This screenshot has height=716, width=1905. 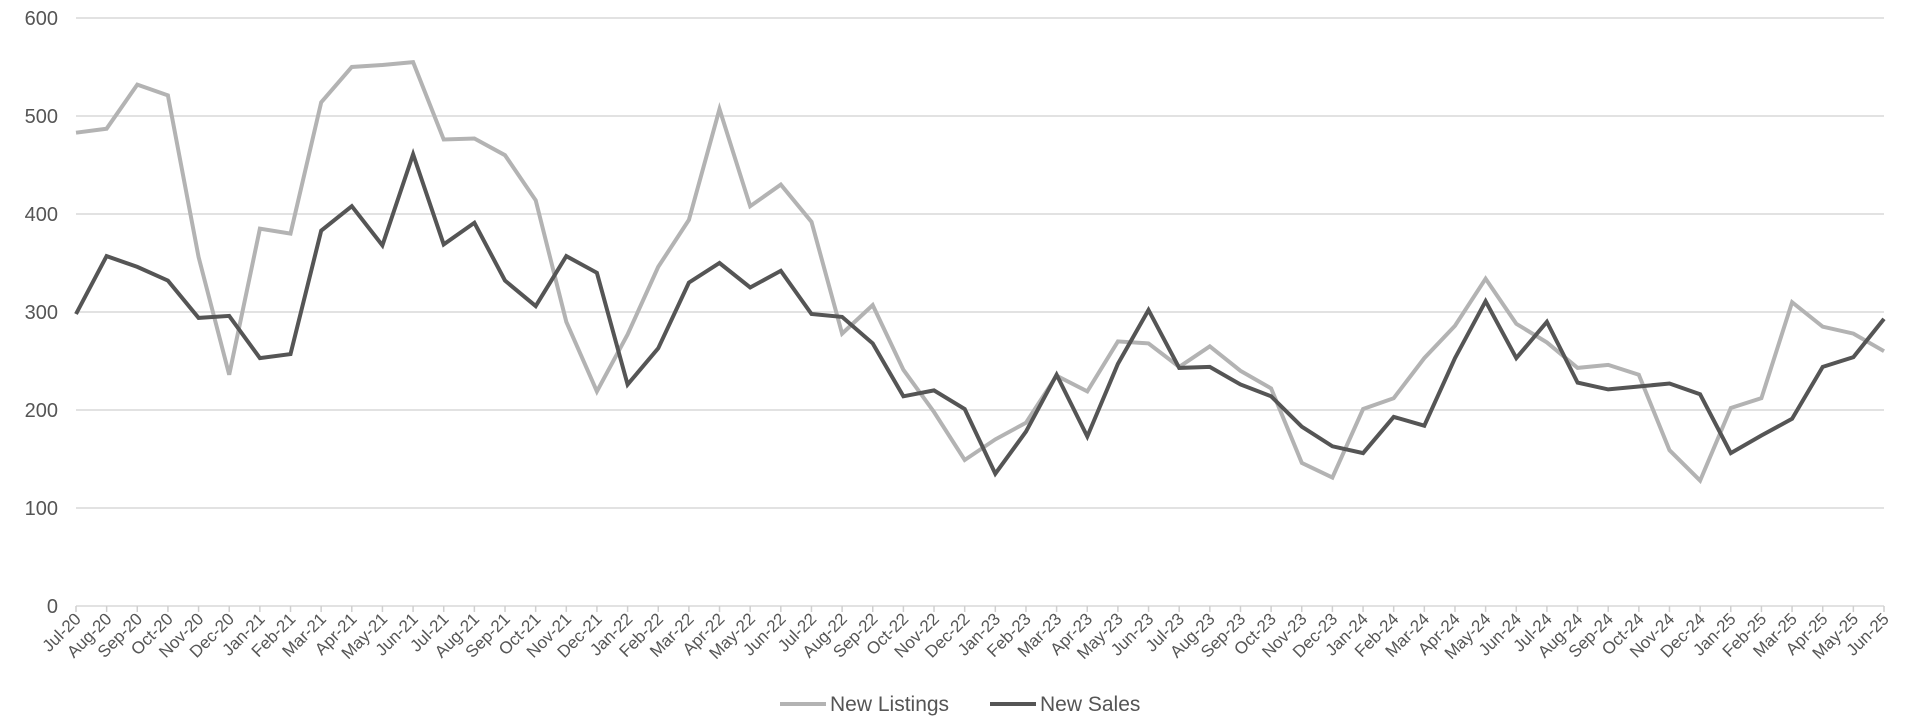 I want to click on y-tick-label-300: 300, so click(x=41, y=313).